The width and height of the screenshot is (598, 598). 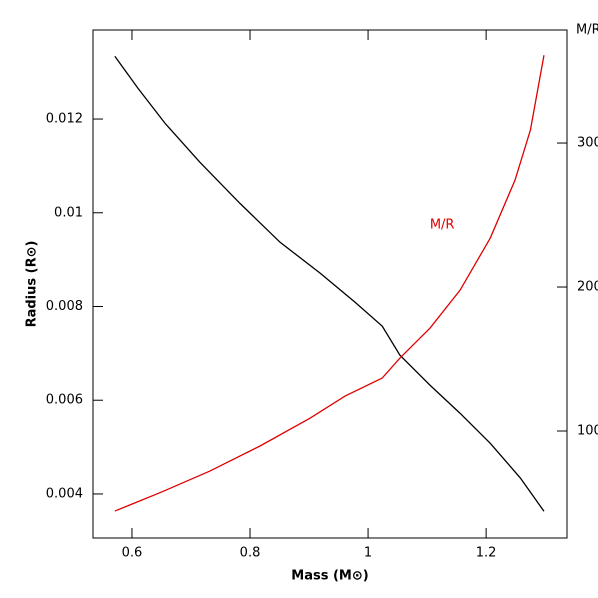 What do you see at coordinates (442, 225) in the screenshot?
I see `series-label: M/R` at bounding box center [442, 225].